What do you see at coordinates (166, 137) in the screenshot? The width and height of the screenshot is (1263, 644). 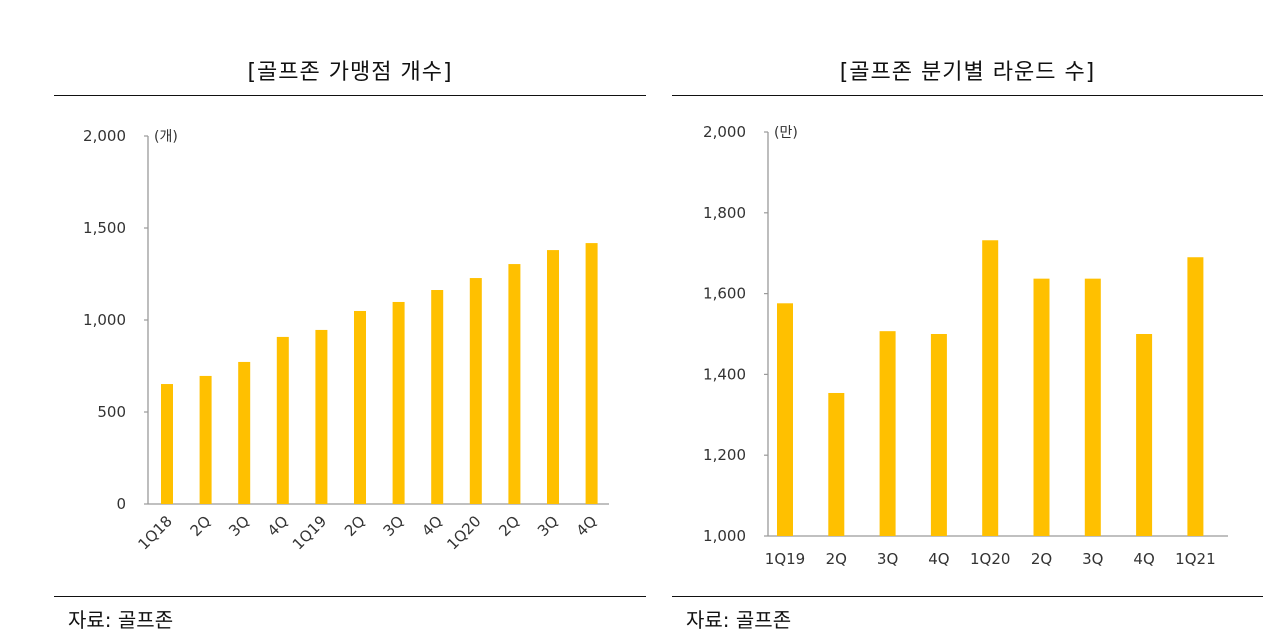 I see `y-unit-label: (개)` at bounding box center [166, 137].